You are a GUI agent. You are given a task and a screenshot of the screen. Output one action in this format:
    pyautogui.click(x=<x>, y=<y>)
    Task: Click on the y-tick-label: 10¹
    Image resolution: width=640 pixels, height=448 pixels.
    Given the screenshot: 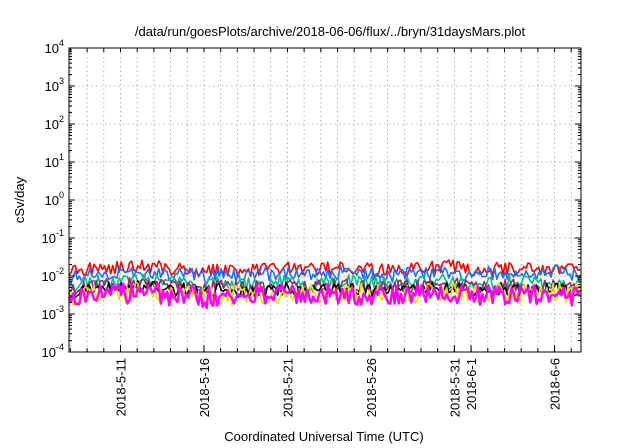 What is the action you would take?
    pyautogui.click(x=54, y=161)
    